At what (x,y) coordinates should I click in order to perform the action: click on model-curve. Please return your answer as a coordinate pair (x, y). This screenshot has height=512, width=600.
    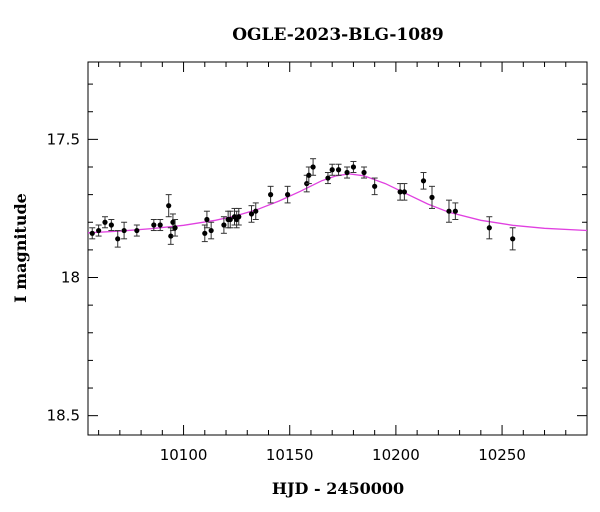
    Looking at the image, I should click on (337, 203).